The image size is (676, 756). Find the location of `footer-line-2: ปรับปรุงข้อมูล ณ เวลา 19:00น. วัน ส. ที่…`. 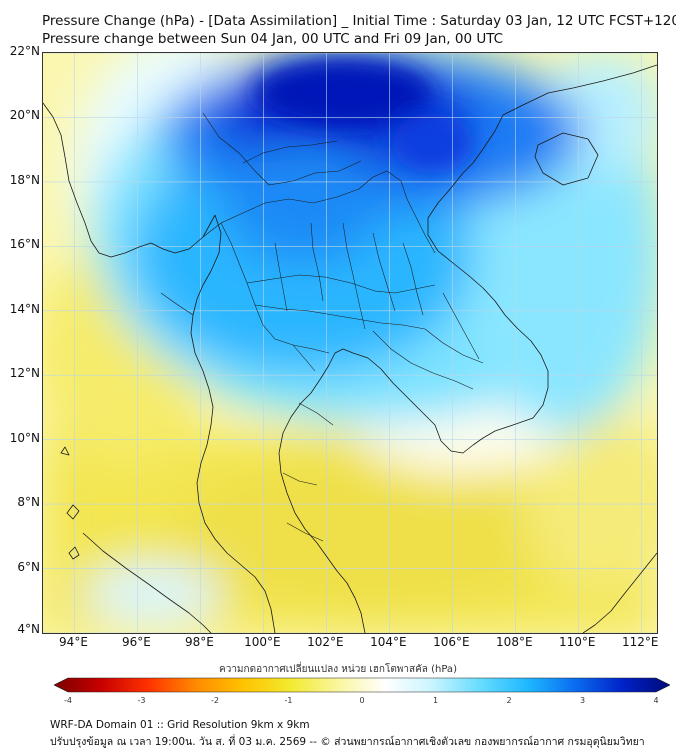

footer-line-2: ปรับปรุงข้อมูล ณ เวลา 19:00น. วัน ส. ที่… is located at coordinates (347, 742).